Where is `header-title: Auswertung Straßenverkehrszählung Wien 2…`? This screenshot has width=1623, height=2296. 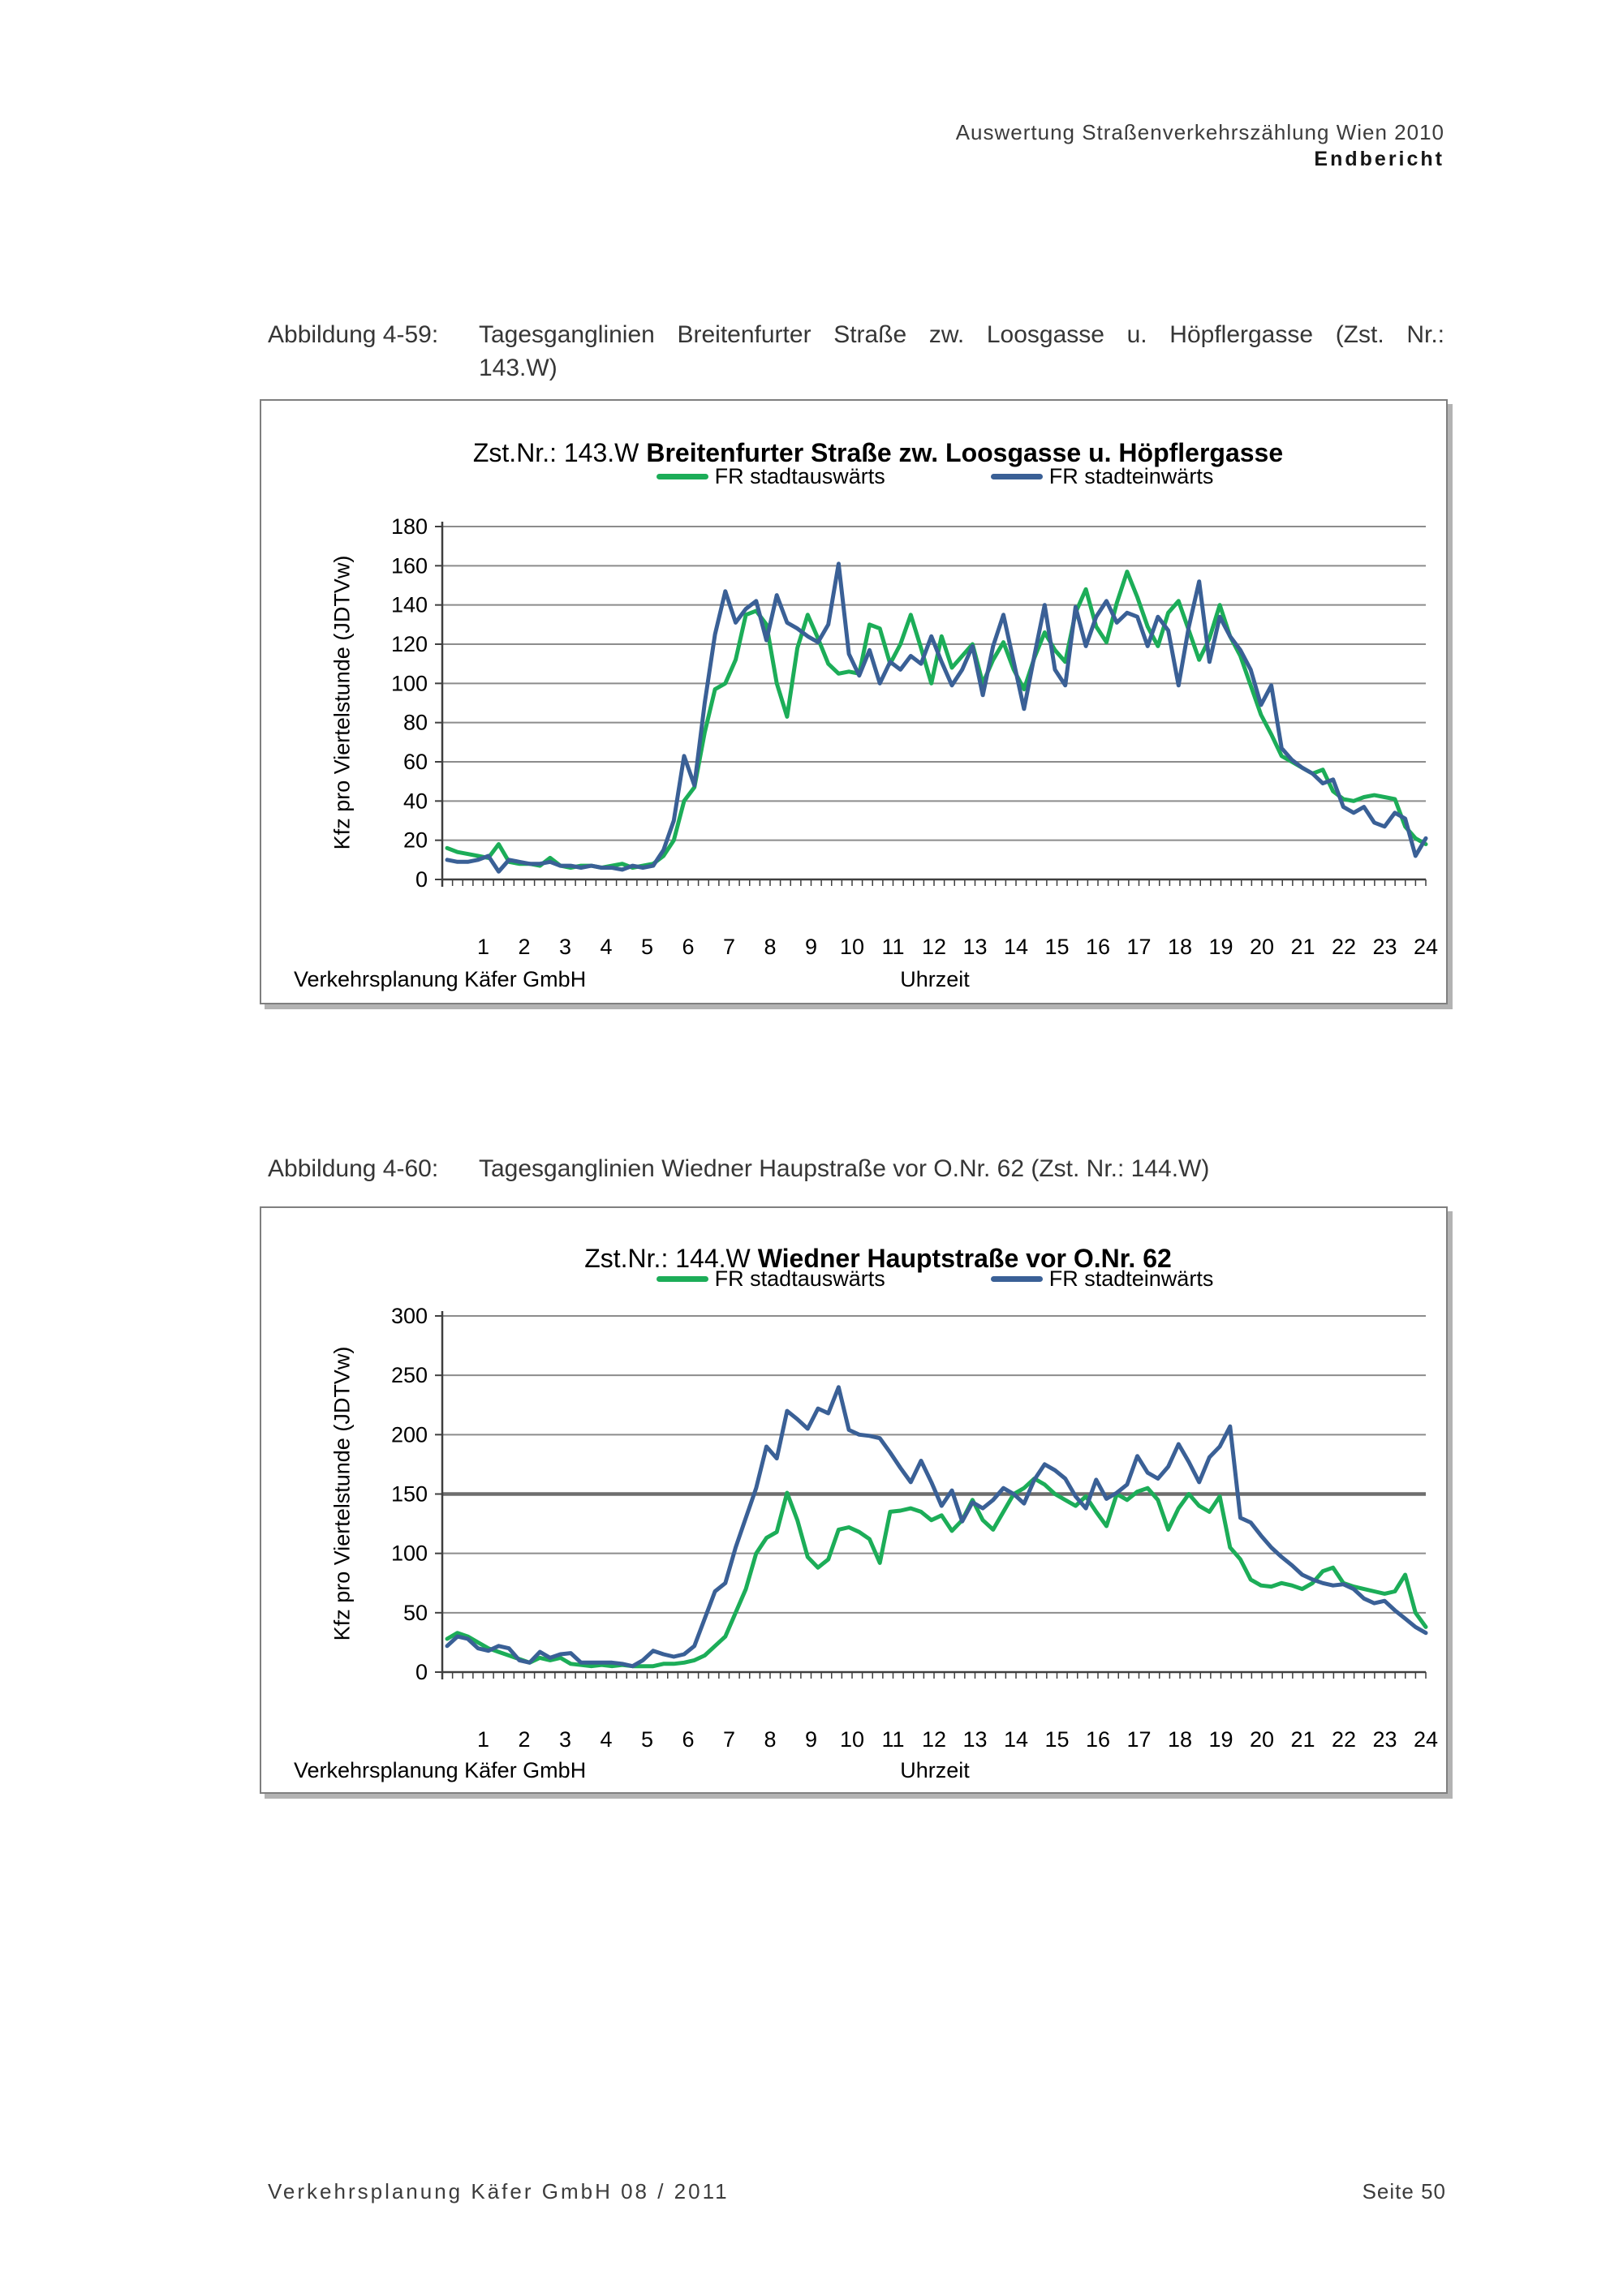 header-title: Auswertung Straßenverkehrszählung Wien 2… is located at coordinates (1199, 132).